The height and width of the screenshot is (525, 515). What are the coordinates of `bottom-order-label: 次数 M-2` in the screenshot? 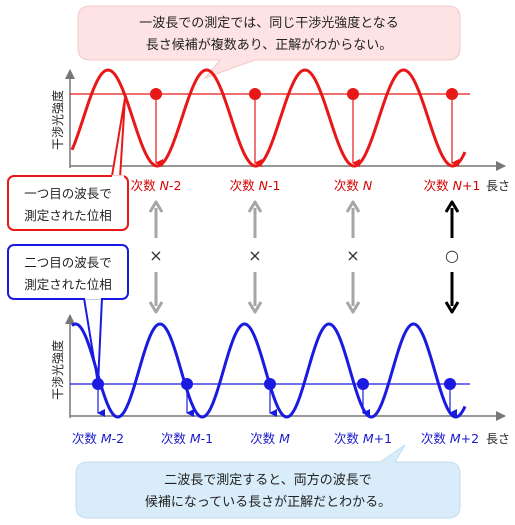 It's located at (98, 438).